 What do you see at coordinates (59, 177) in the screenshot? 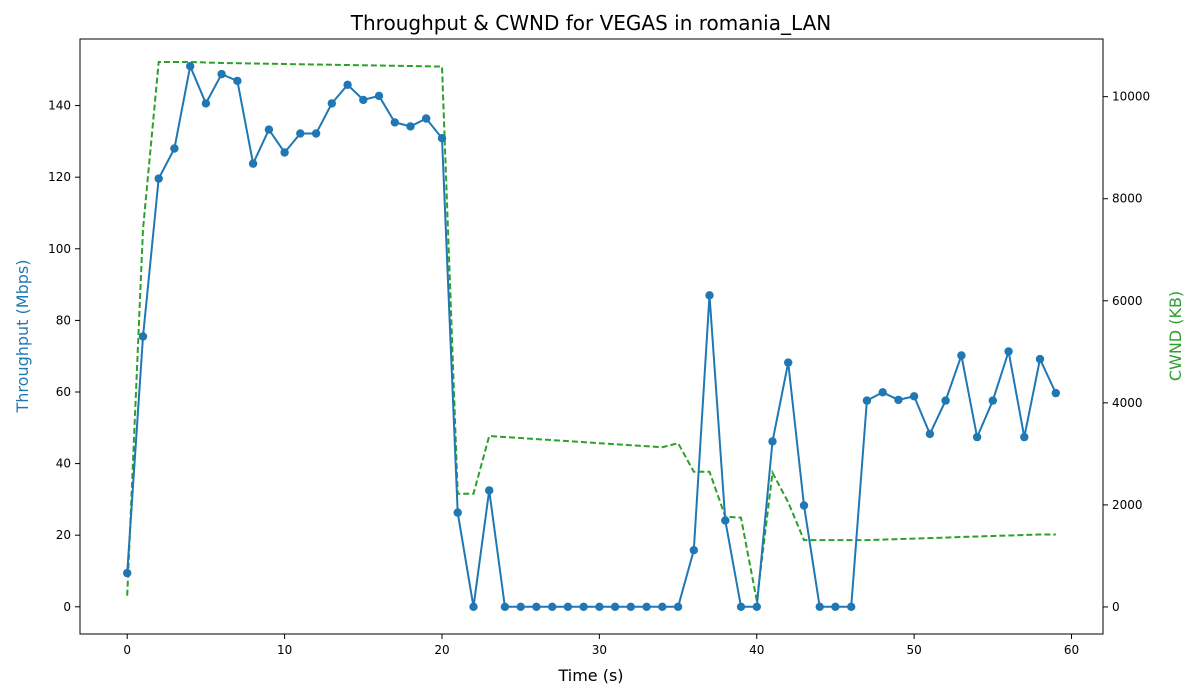
I see `left-tick-label: 120` at bounding box center [59, 177].